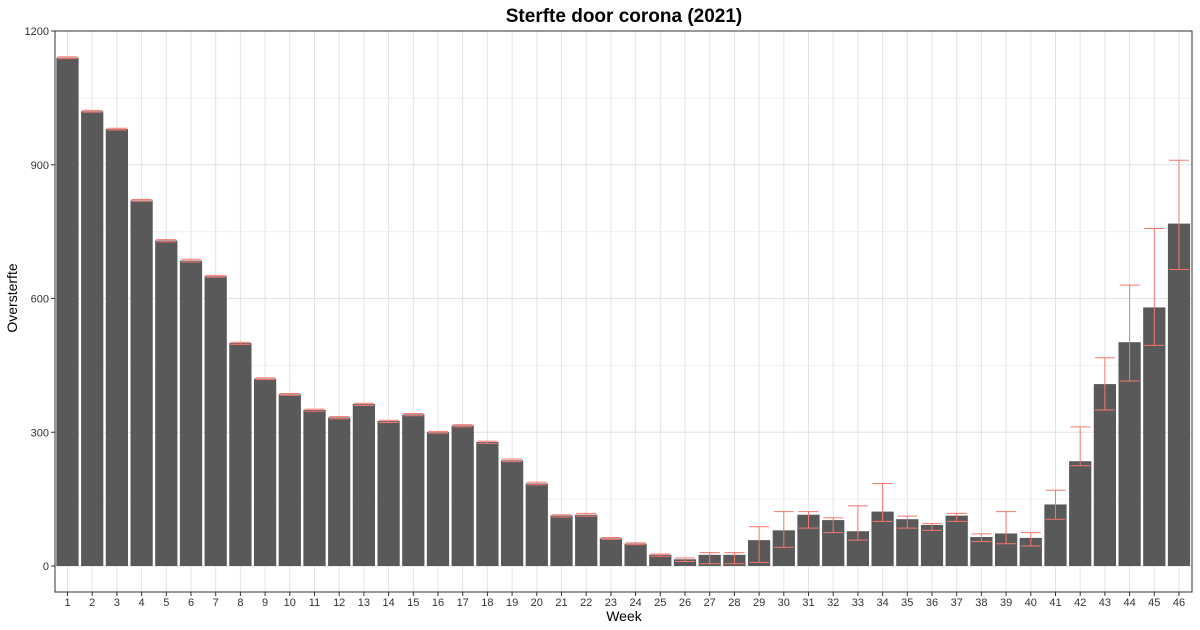 This screenshot has width=1200, height=630. What do you see at coordinates (40, 433) in the screenshot?
I see `y-tick-label: 300` at bounding box center [40, 433].